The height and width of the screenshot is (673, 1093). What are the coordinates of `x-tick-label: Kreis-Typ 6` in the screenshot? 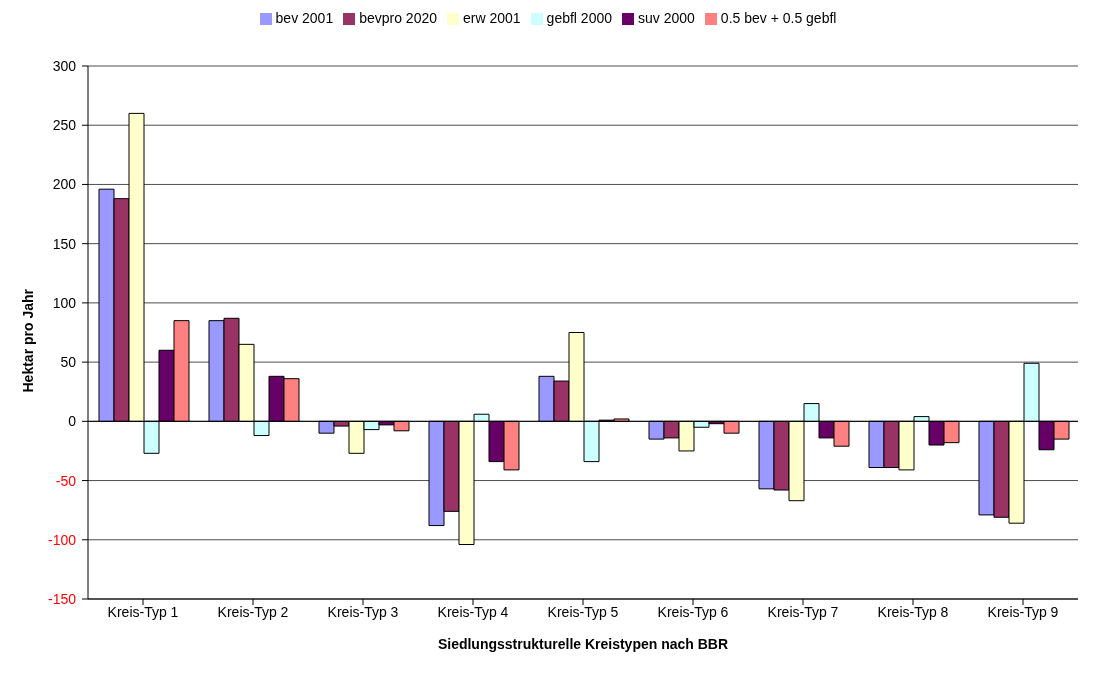 It's located at (693, 611).